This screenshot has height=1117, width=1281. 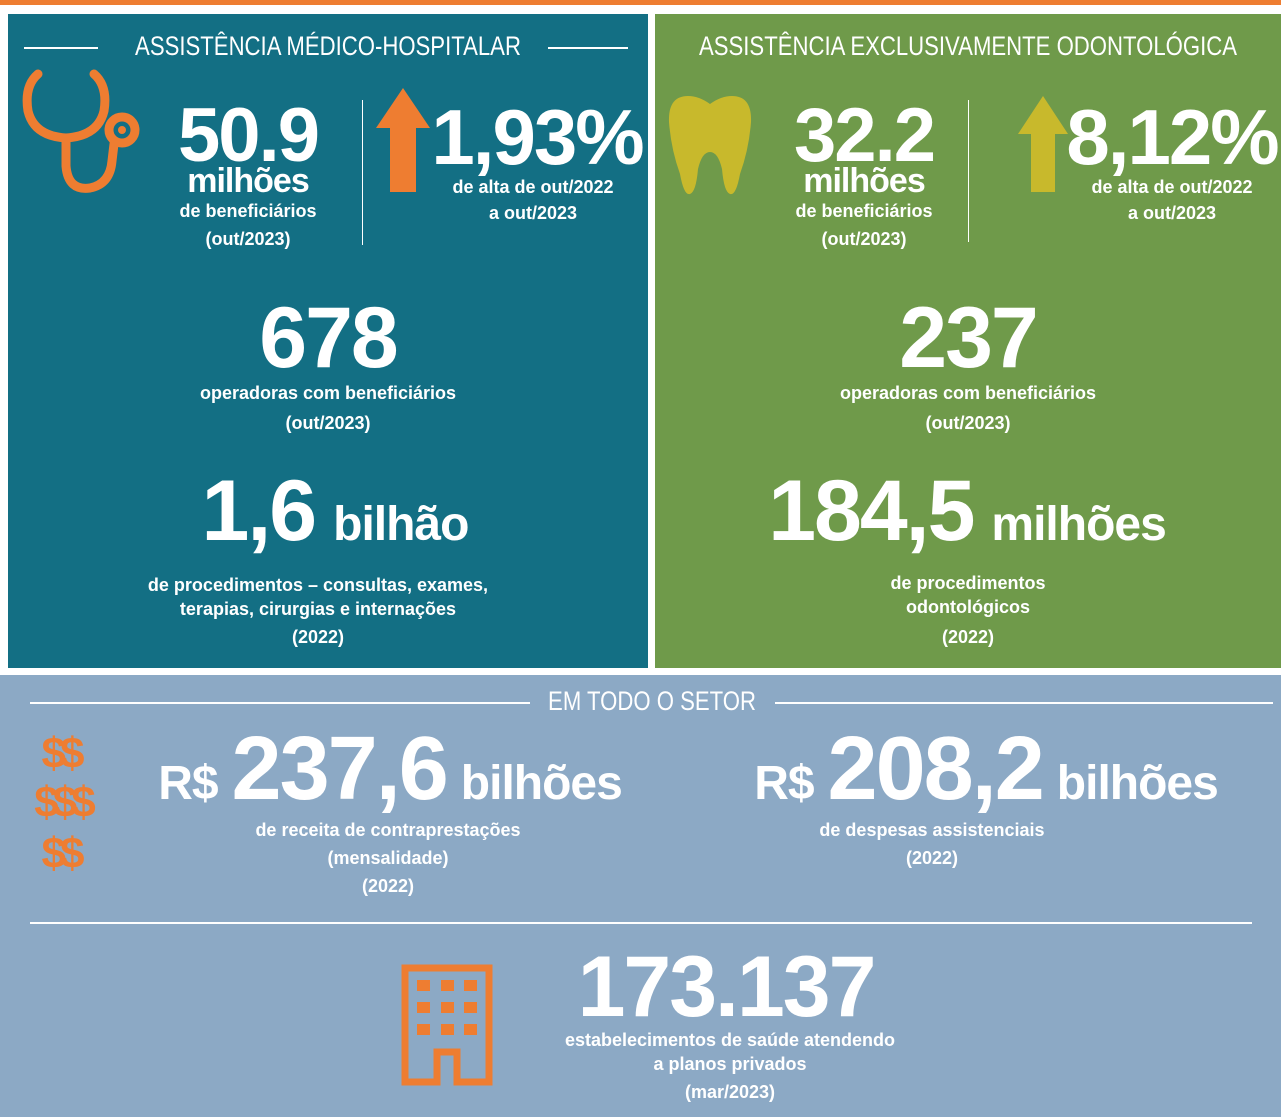 I want to click on section-rule, so click(x=641, y=923).